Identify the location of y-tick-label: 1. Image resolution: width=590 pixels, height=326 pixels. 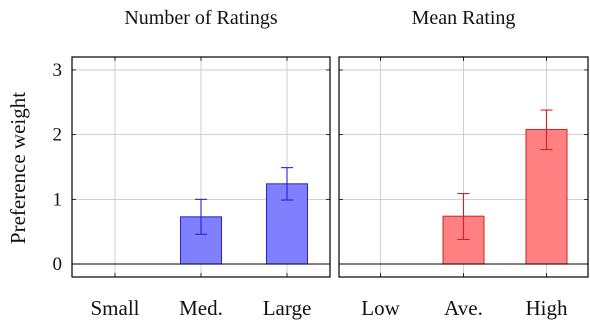
(58, 199).